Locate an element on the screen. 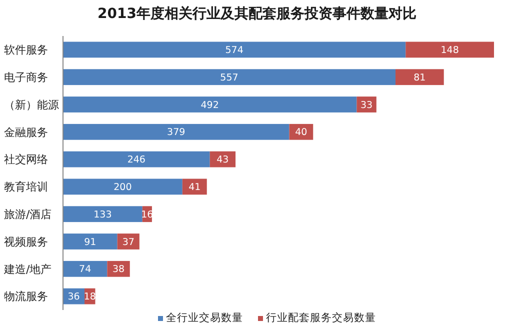 This screenshot has height=330, width=514. data-label: 33 is located at coordinates (366, 105).